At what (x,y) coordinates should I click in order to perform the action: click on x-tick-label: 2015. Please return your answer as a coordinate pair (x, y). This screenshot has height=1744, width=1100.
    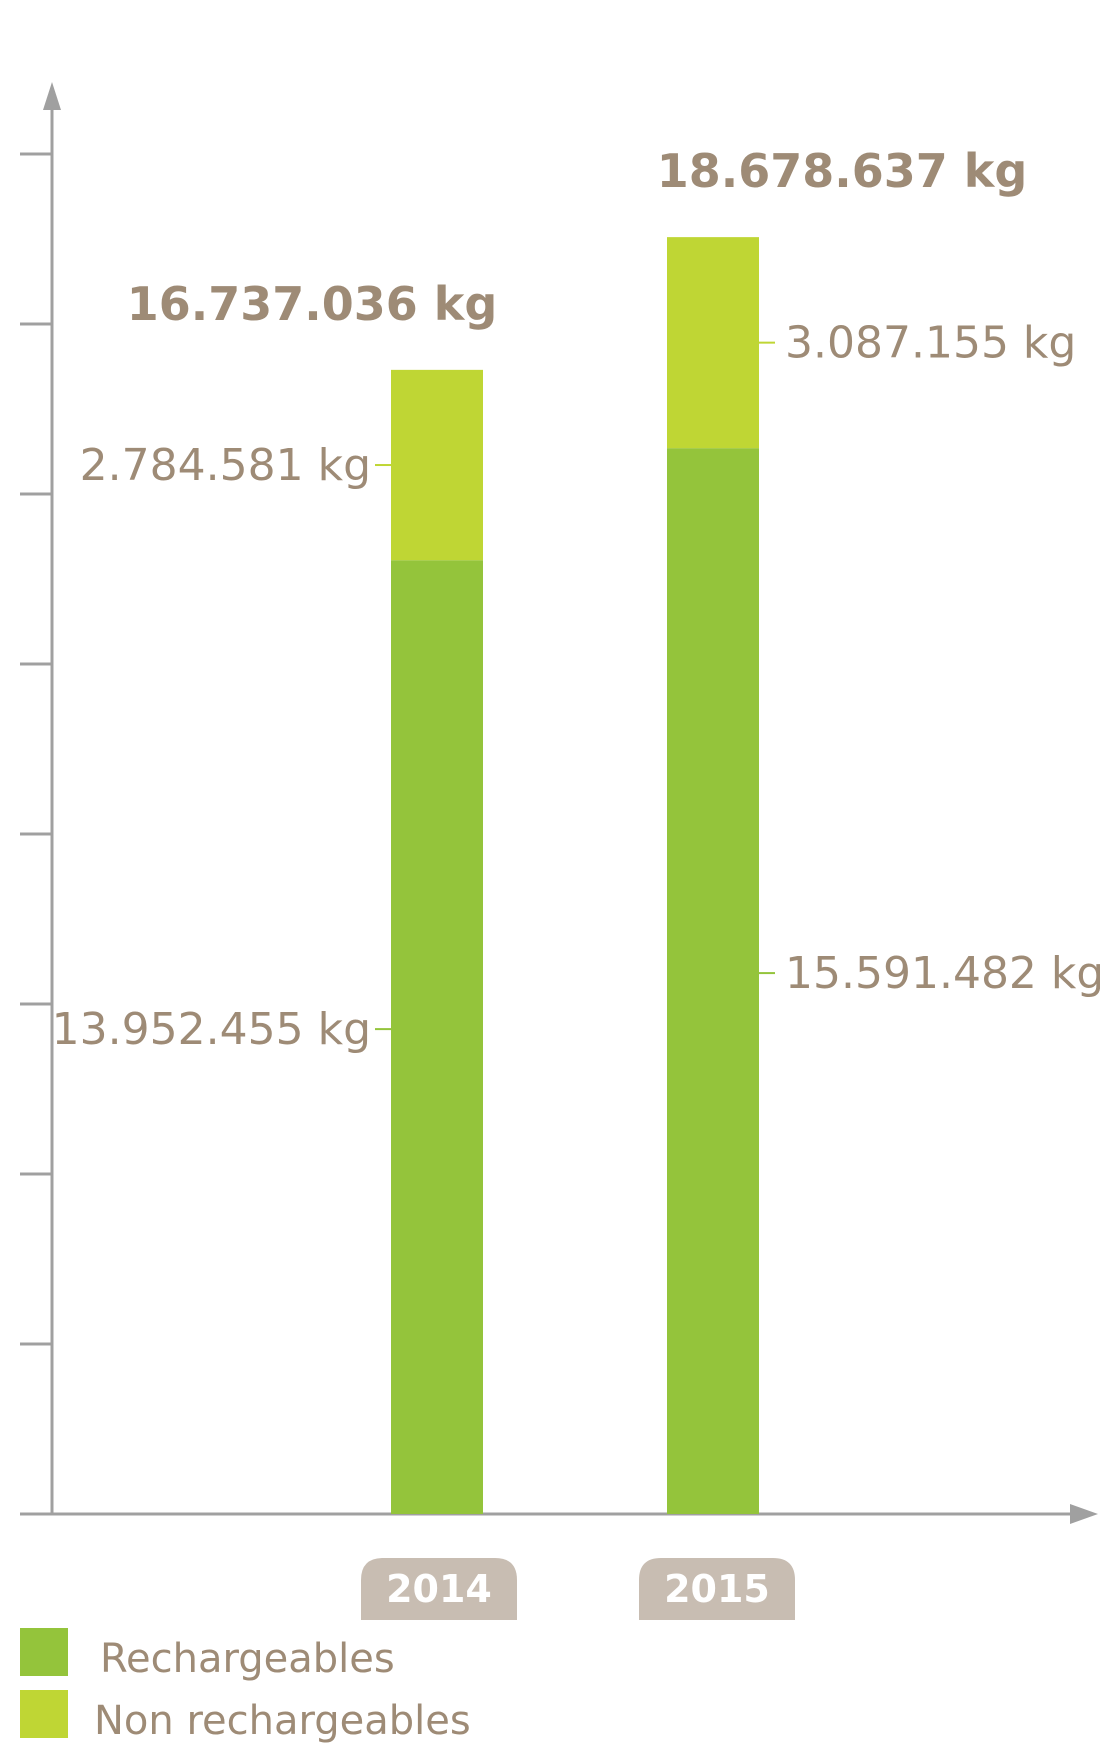
    Looking at the image, I should click on (717, 1589).